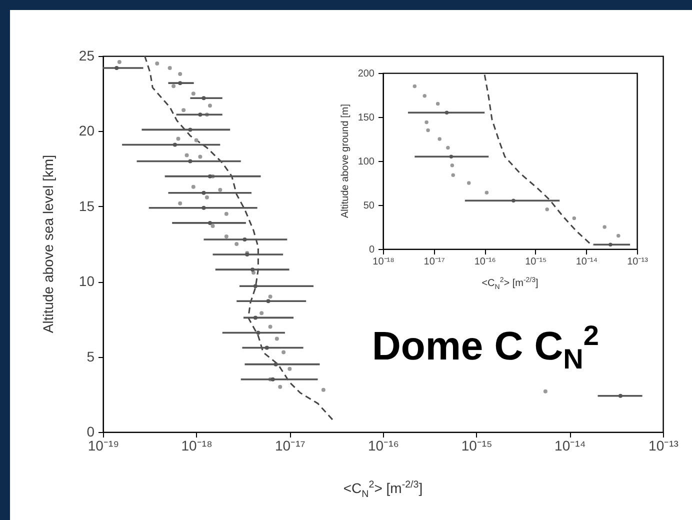  Describe the element at coordinates (369, 206) in the screenshot. I see `y-tick-label: 50` at that location.